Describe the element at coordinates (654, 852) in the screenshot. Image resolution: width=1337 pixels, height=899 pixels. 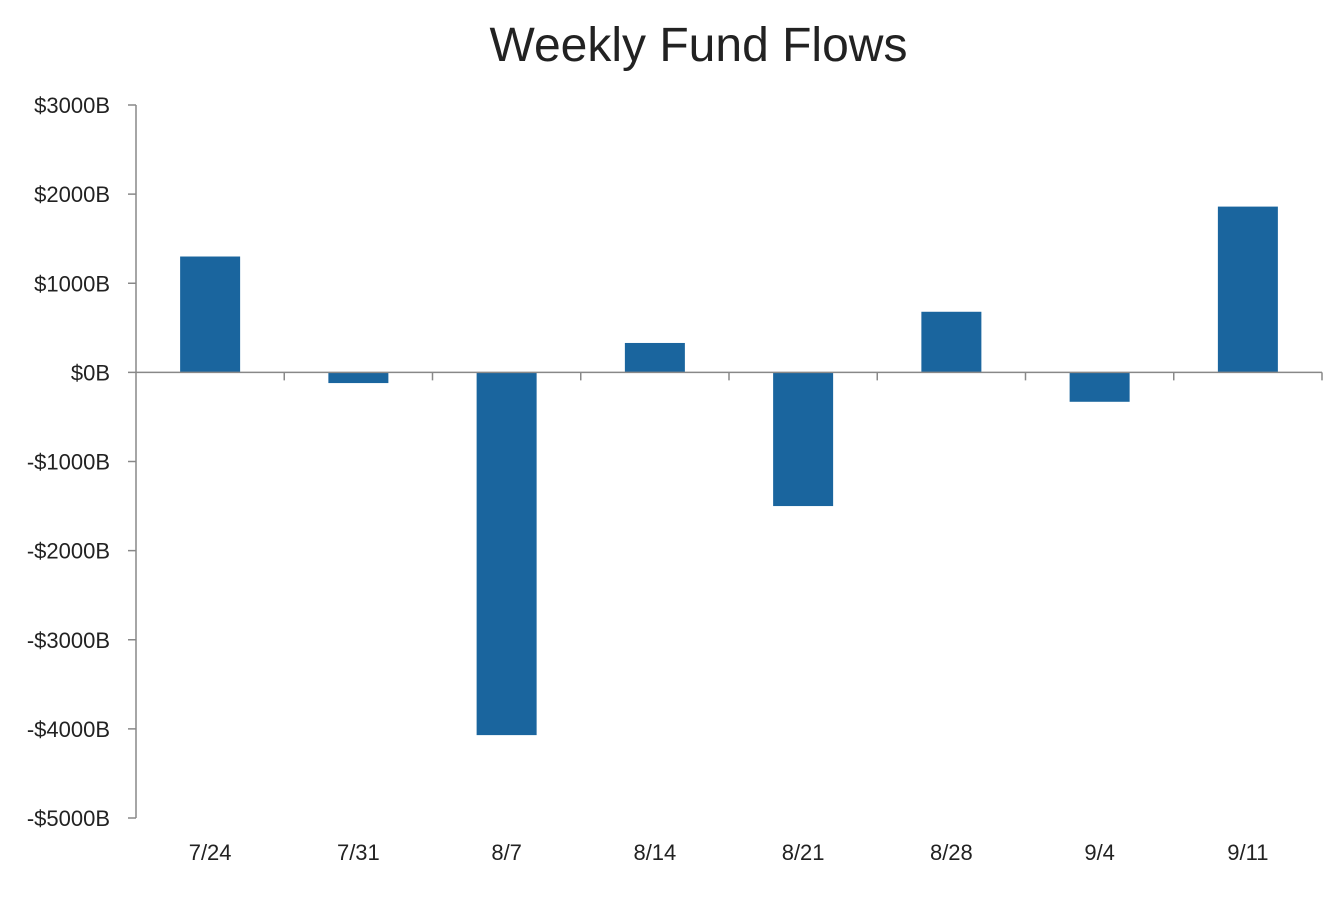
I see `x-tick-label-3: 8/14` at that location.